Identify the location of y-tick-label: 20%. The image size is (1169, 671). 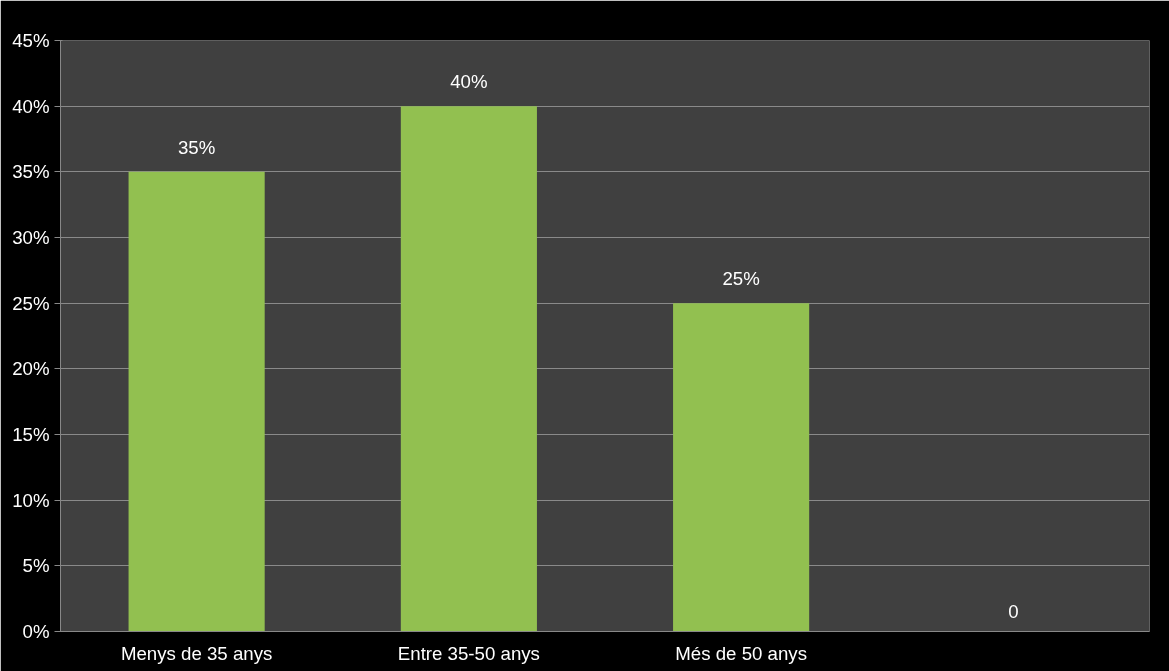
(31, 369).